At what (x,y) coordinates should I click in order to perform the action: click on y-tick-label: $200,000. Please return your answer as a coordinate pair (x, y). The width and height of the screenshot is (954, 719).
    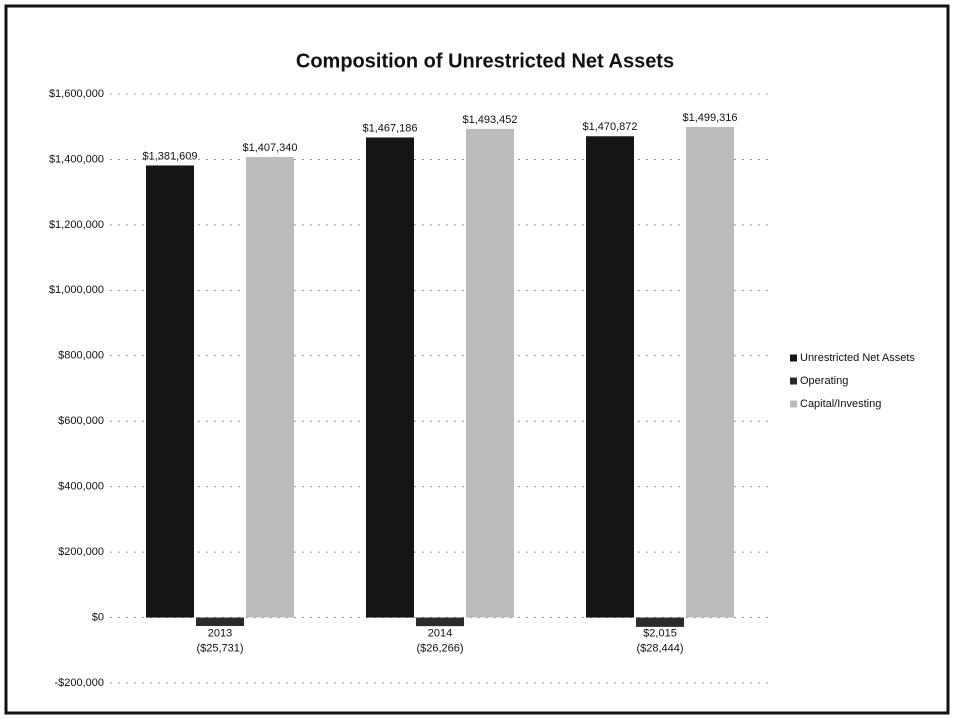
    Looking at the image, I should click on (81, 552).